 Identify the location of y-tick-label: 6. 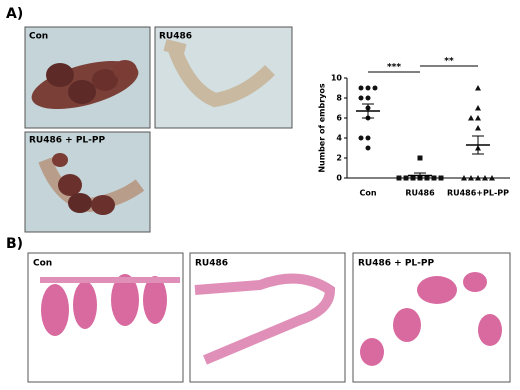
(339, 118).